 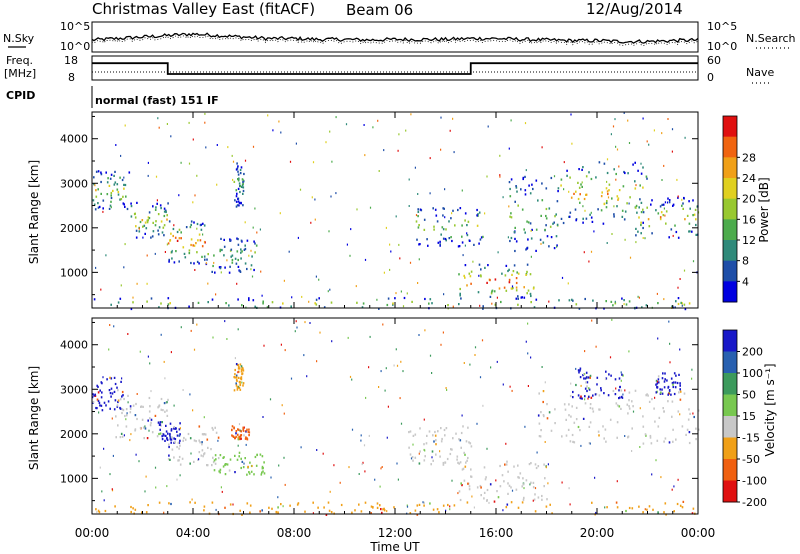 I want to click on colorbar-tick-label: 15, so click(x=749, y=416).